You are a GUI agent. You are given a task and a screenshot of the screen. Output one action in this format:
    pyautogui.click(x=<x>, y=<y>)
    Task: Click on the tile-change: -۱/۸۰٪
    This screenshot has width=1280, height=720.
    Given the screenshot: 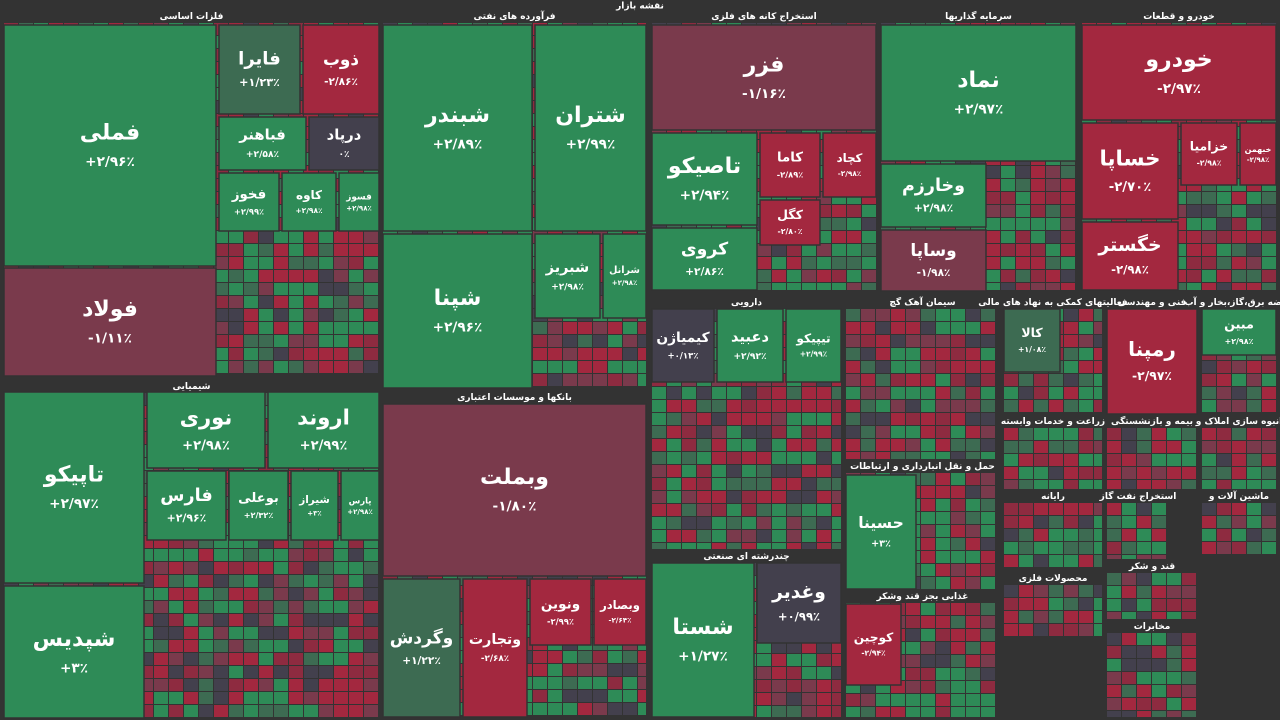 What is the action you would take?
    pyautogui.click(x=515, y=507)
    